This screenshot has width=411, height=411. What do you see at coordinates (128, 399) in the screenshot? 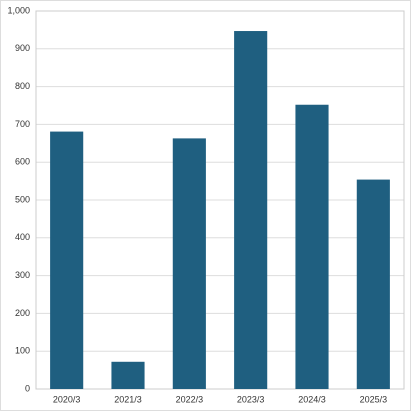
I see `x-tick-label: 2021/3` at bounding box center [128, 399].